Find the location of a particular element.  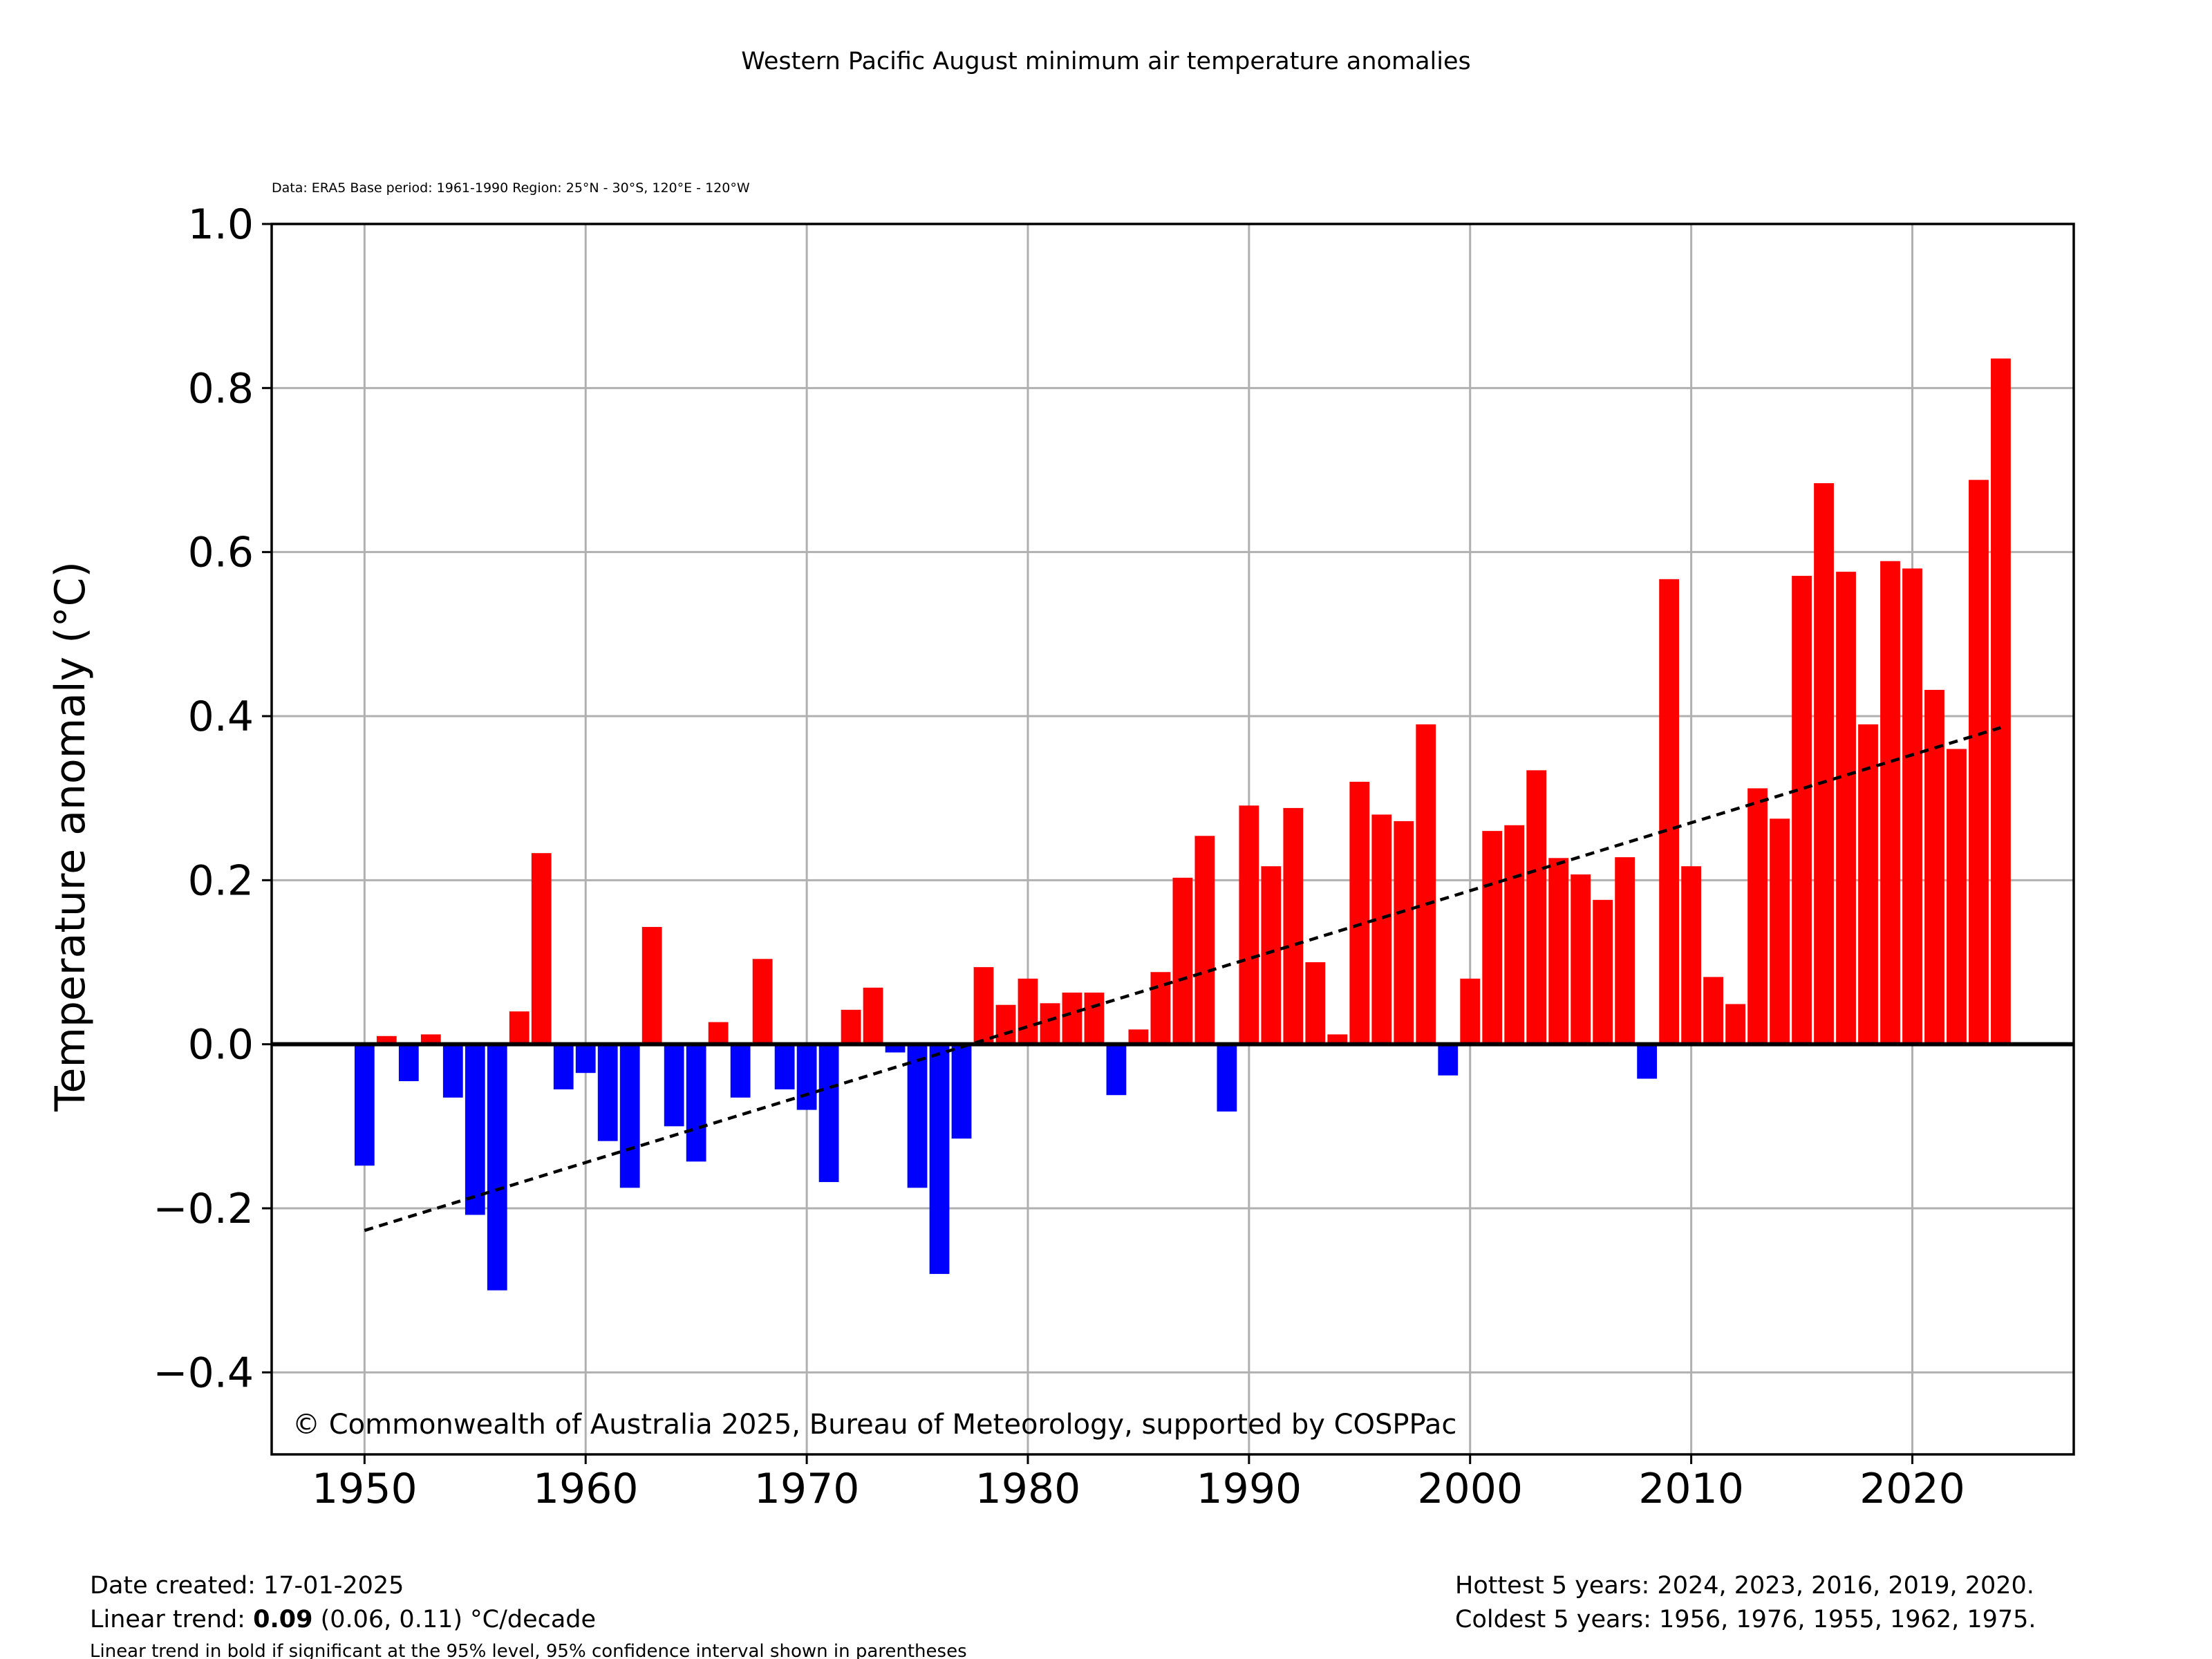

bar-1960 is located at coordinates (585, 1059).